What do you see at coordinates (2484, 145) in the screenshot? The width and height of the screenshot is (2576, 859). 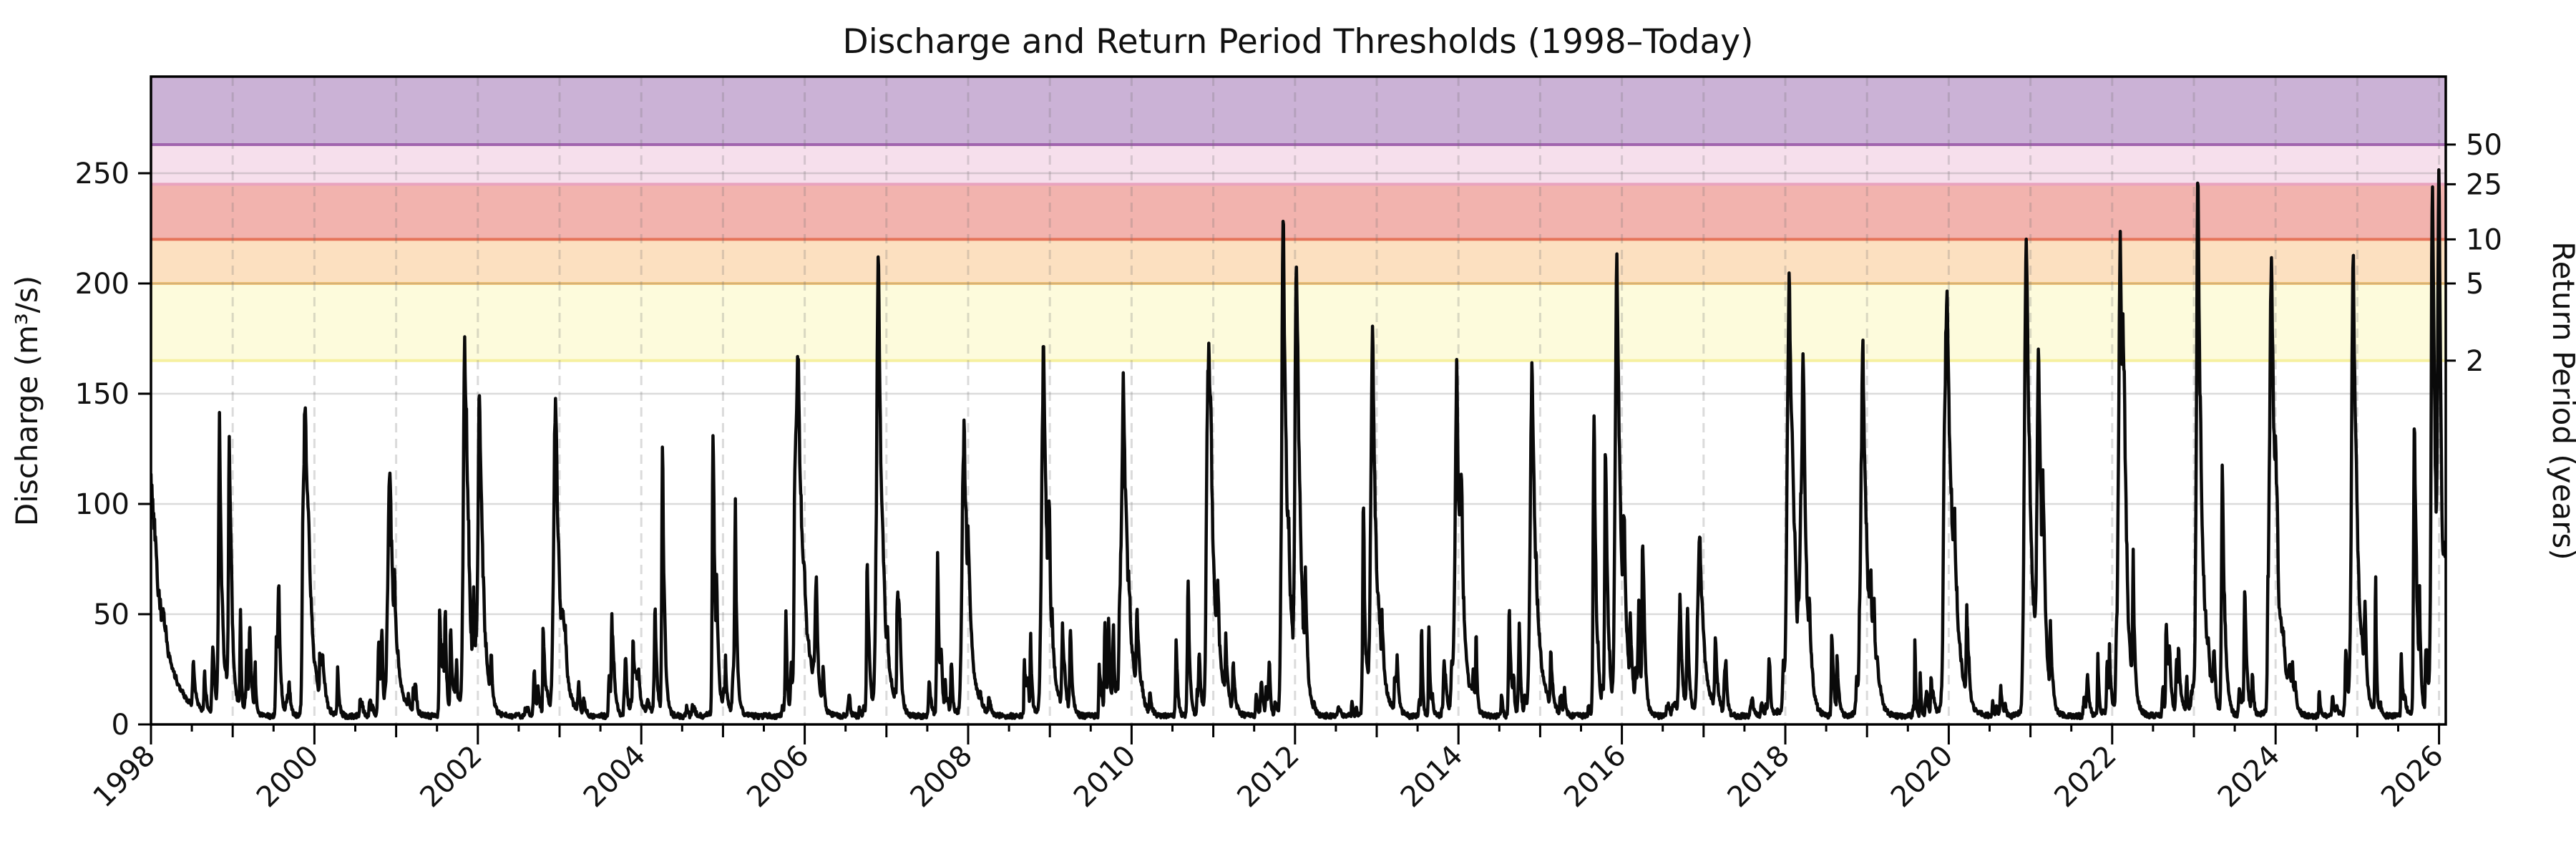 I see `y-tick-label-right-50: 50` at bounding box center [2484, 145].